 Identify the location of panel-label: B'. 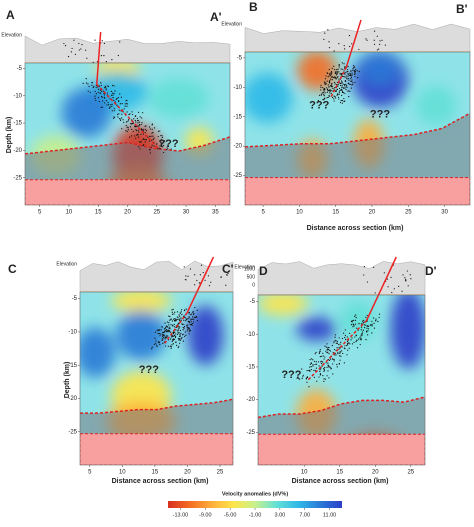
(462, 9).